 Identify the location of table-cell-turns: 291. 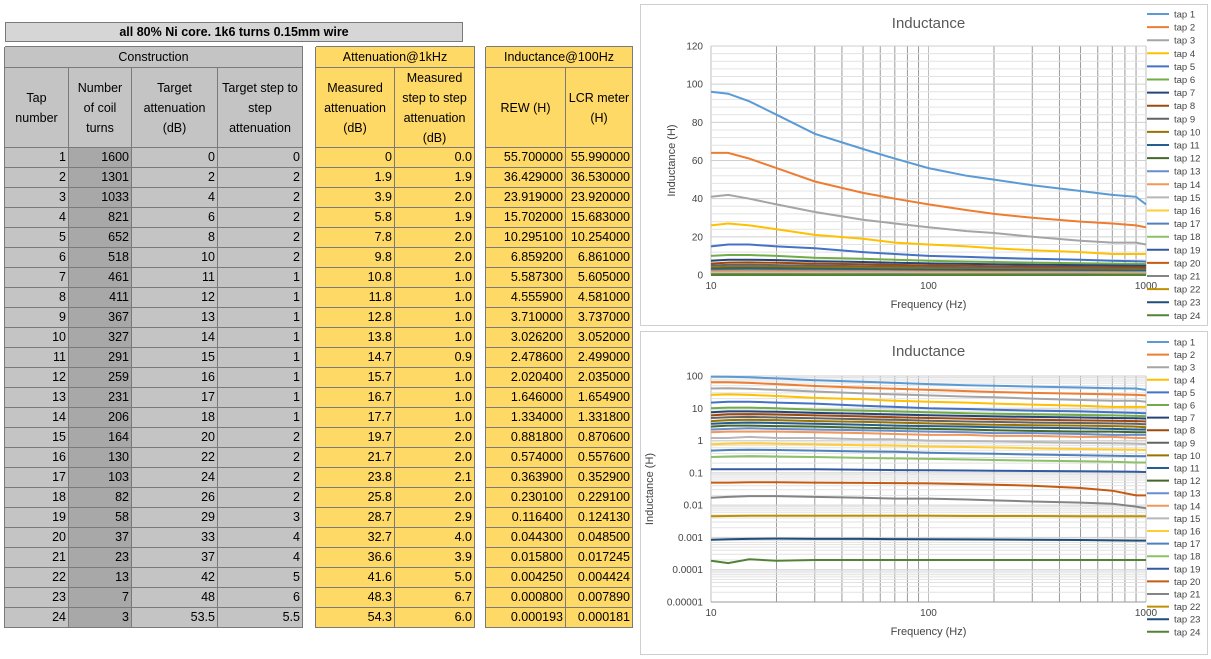
(100, 358).